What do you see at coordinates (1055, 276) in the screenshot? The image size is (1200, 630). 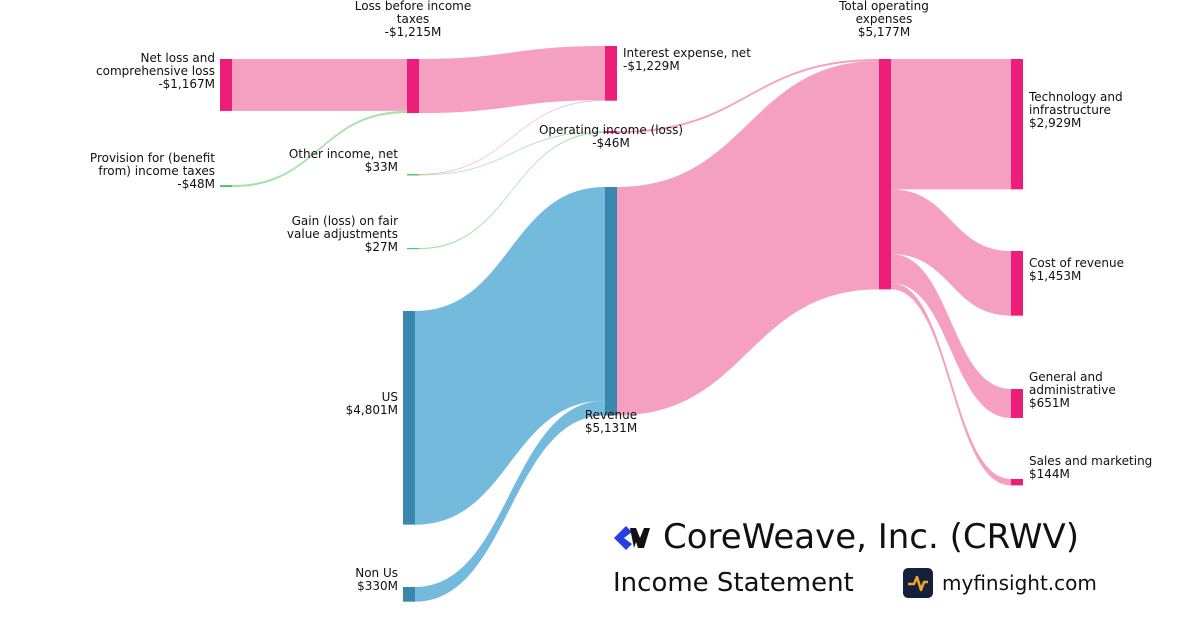 I see `node-value: $1,453M` at bounding box center [1055, 276].